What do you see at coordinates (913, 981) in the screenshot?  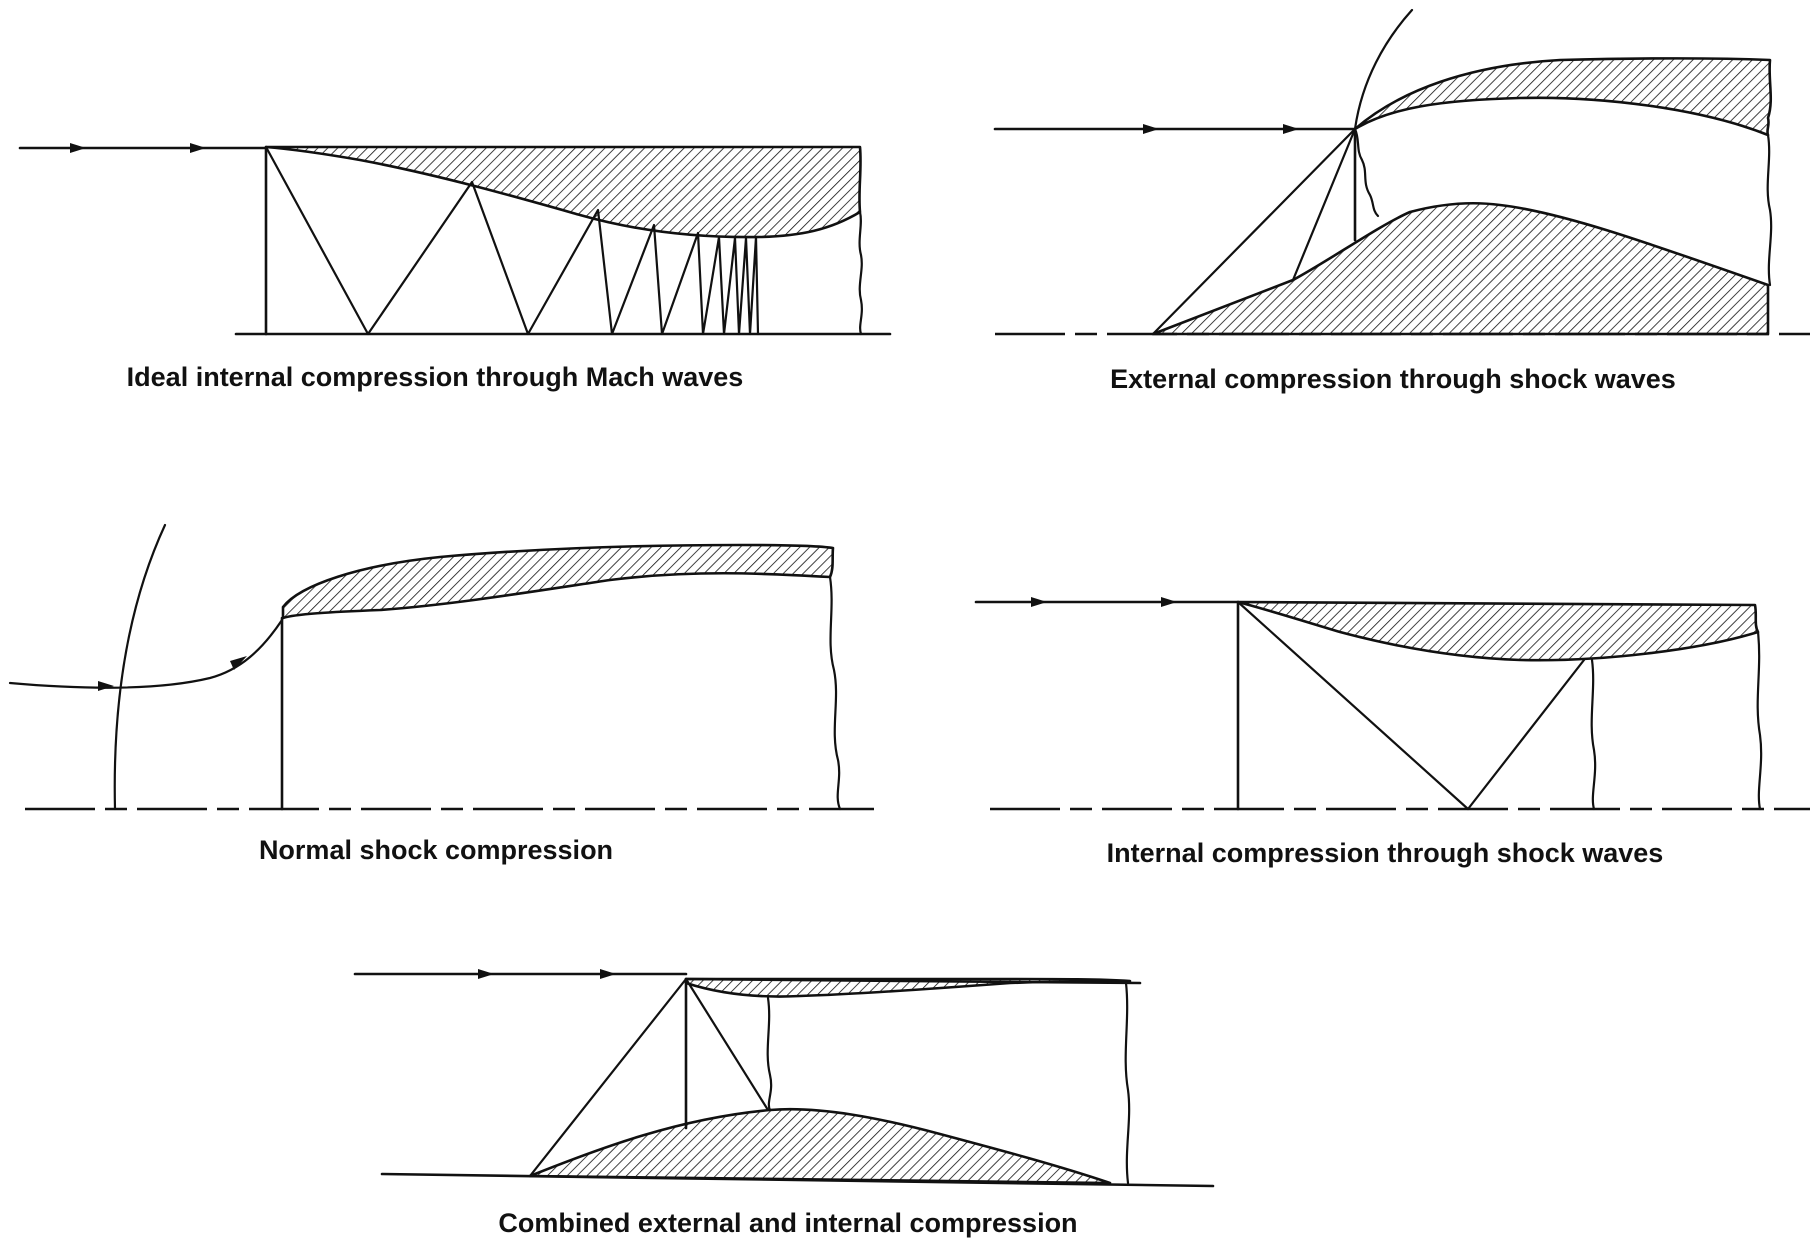 I see `cowl-upper-line` at bounding box center [913, 981].